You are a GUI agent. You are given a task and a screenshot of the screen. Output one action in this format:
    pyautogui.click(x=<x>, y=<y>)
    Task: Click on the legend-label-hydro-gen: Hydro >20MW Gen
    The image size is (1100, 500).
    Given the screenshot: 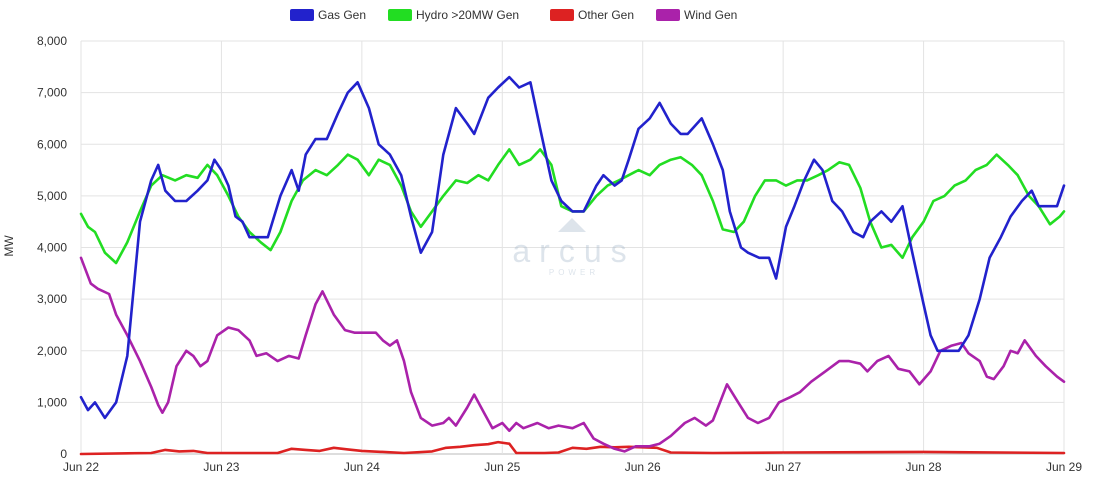 What is the action you would take?
    pyautogui.click(x=467, y=15)
    